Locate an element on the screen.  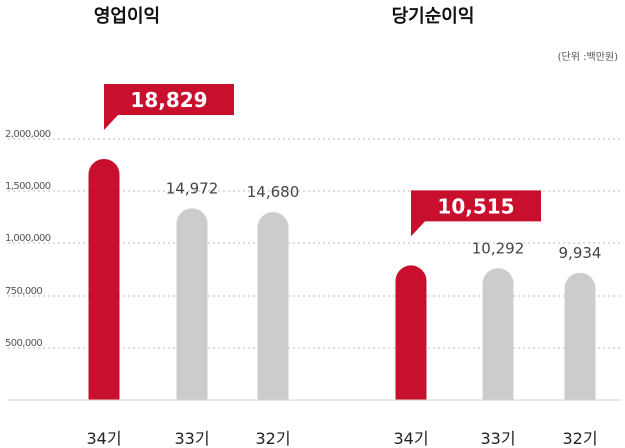
y-tick-label: 1,000,000 is located at coordinates (28, 238).